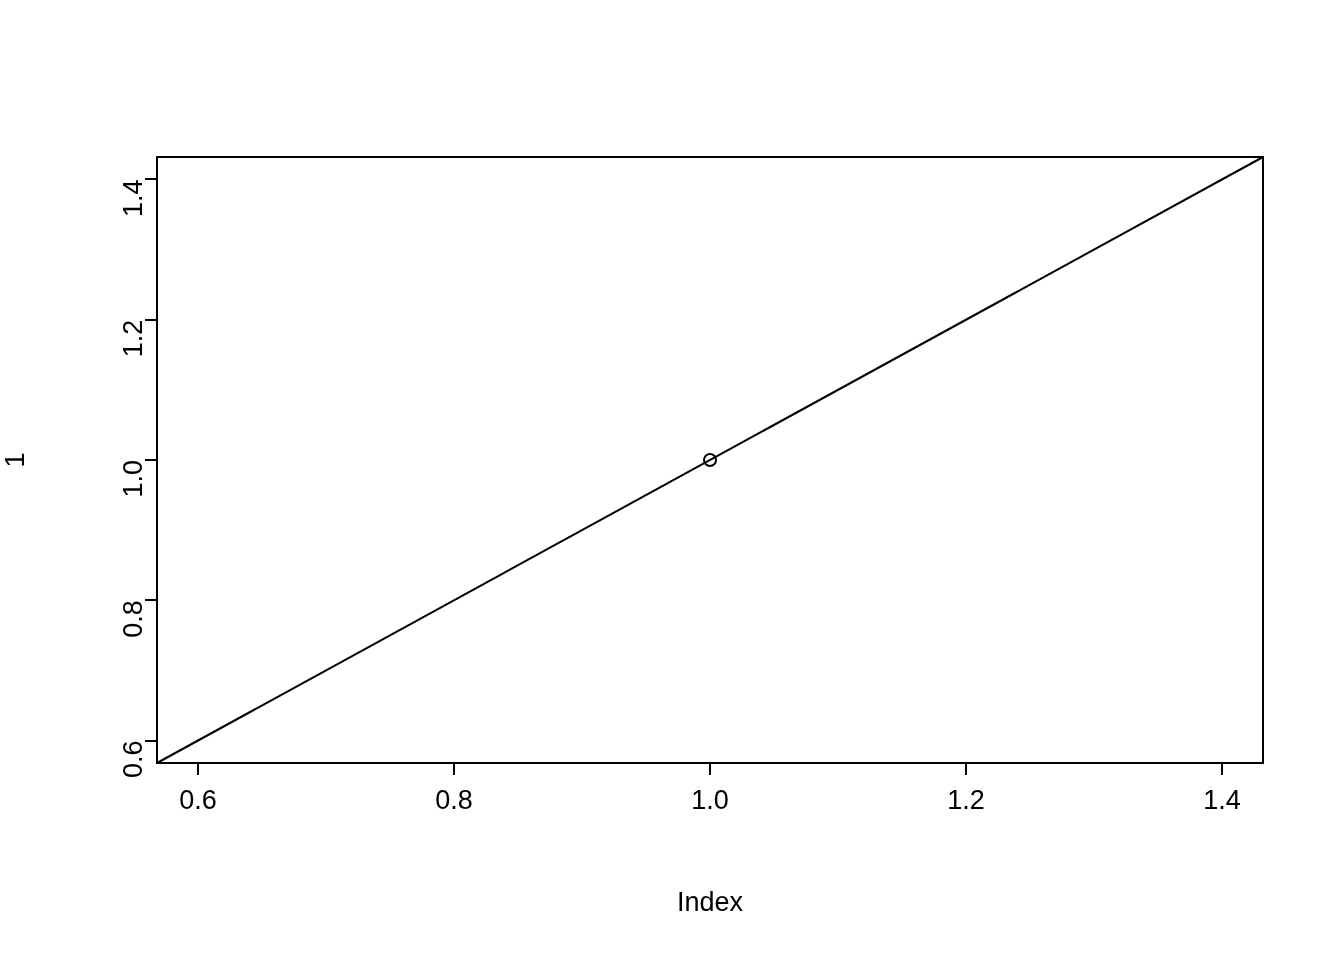  I want to click on x-tick-label: 1.0, so click(710, 799).